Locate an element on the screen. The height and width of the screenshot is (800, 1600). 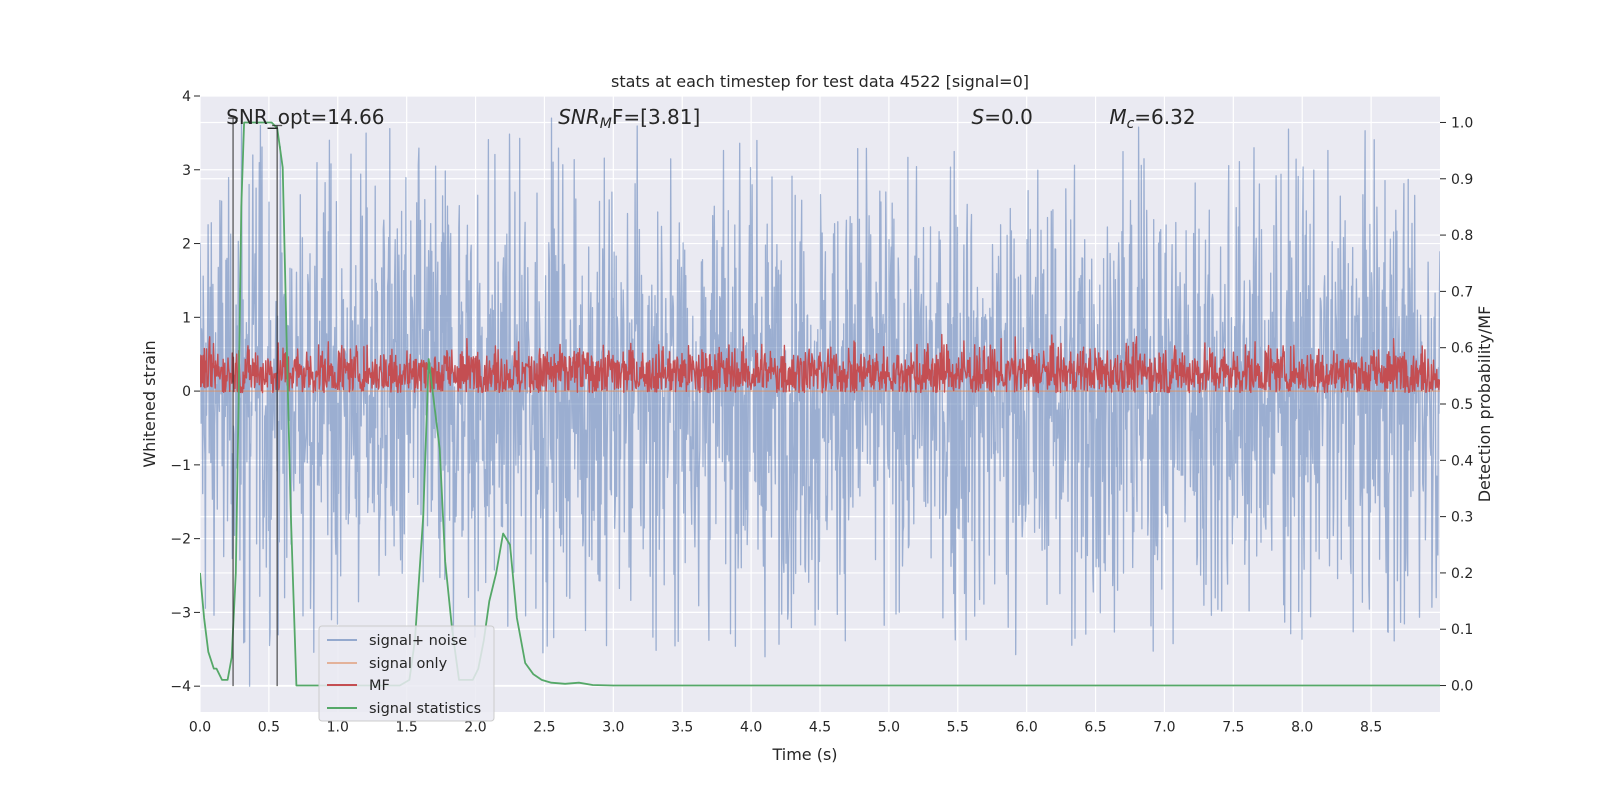
y-tick-label: 0 is located at coordinates (186, 392).